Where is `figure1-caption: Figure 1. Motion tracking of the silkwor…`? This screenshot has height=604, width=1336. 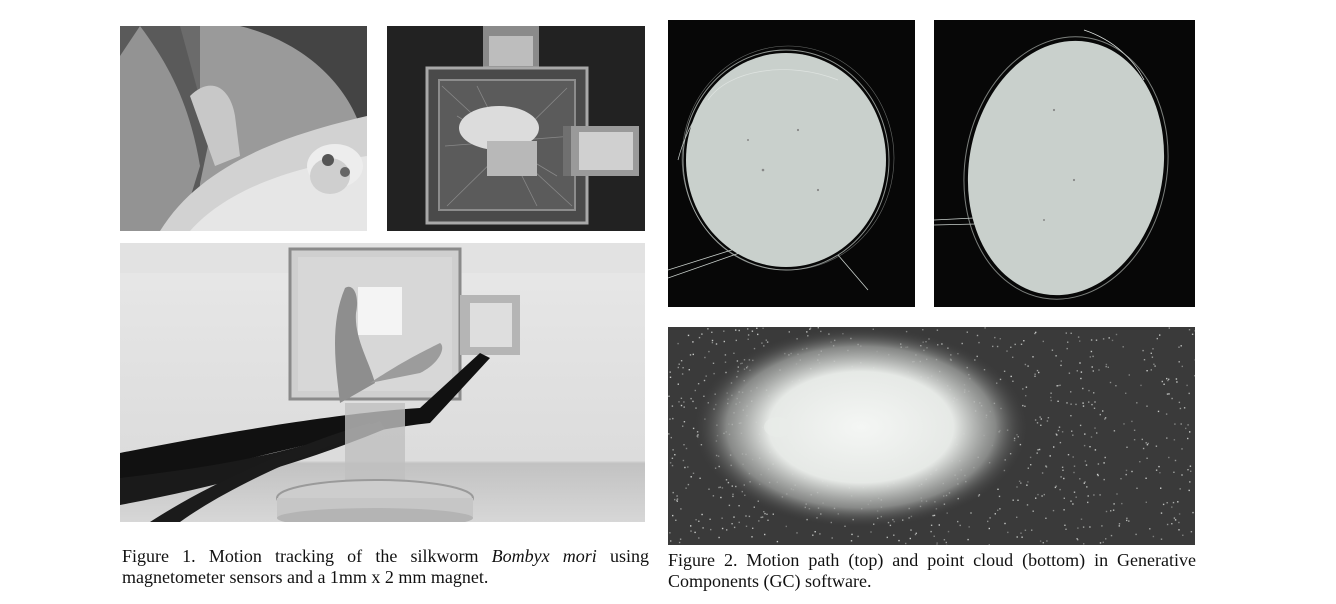
figure1-caption: Figure 1. Motion tracking of the silkwor… is located at coordinates (385, 567).